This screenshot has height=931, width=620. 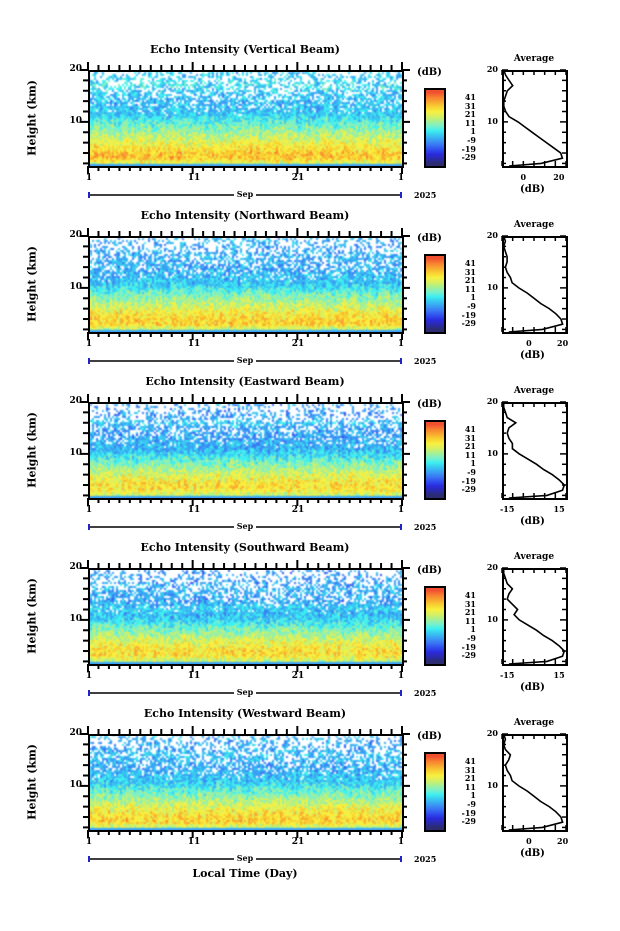 I want to click on panel-title: Echo Intensity (Westward Beam), so click(x=245, y=713).